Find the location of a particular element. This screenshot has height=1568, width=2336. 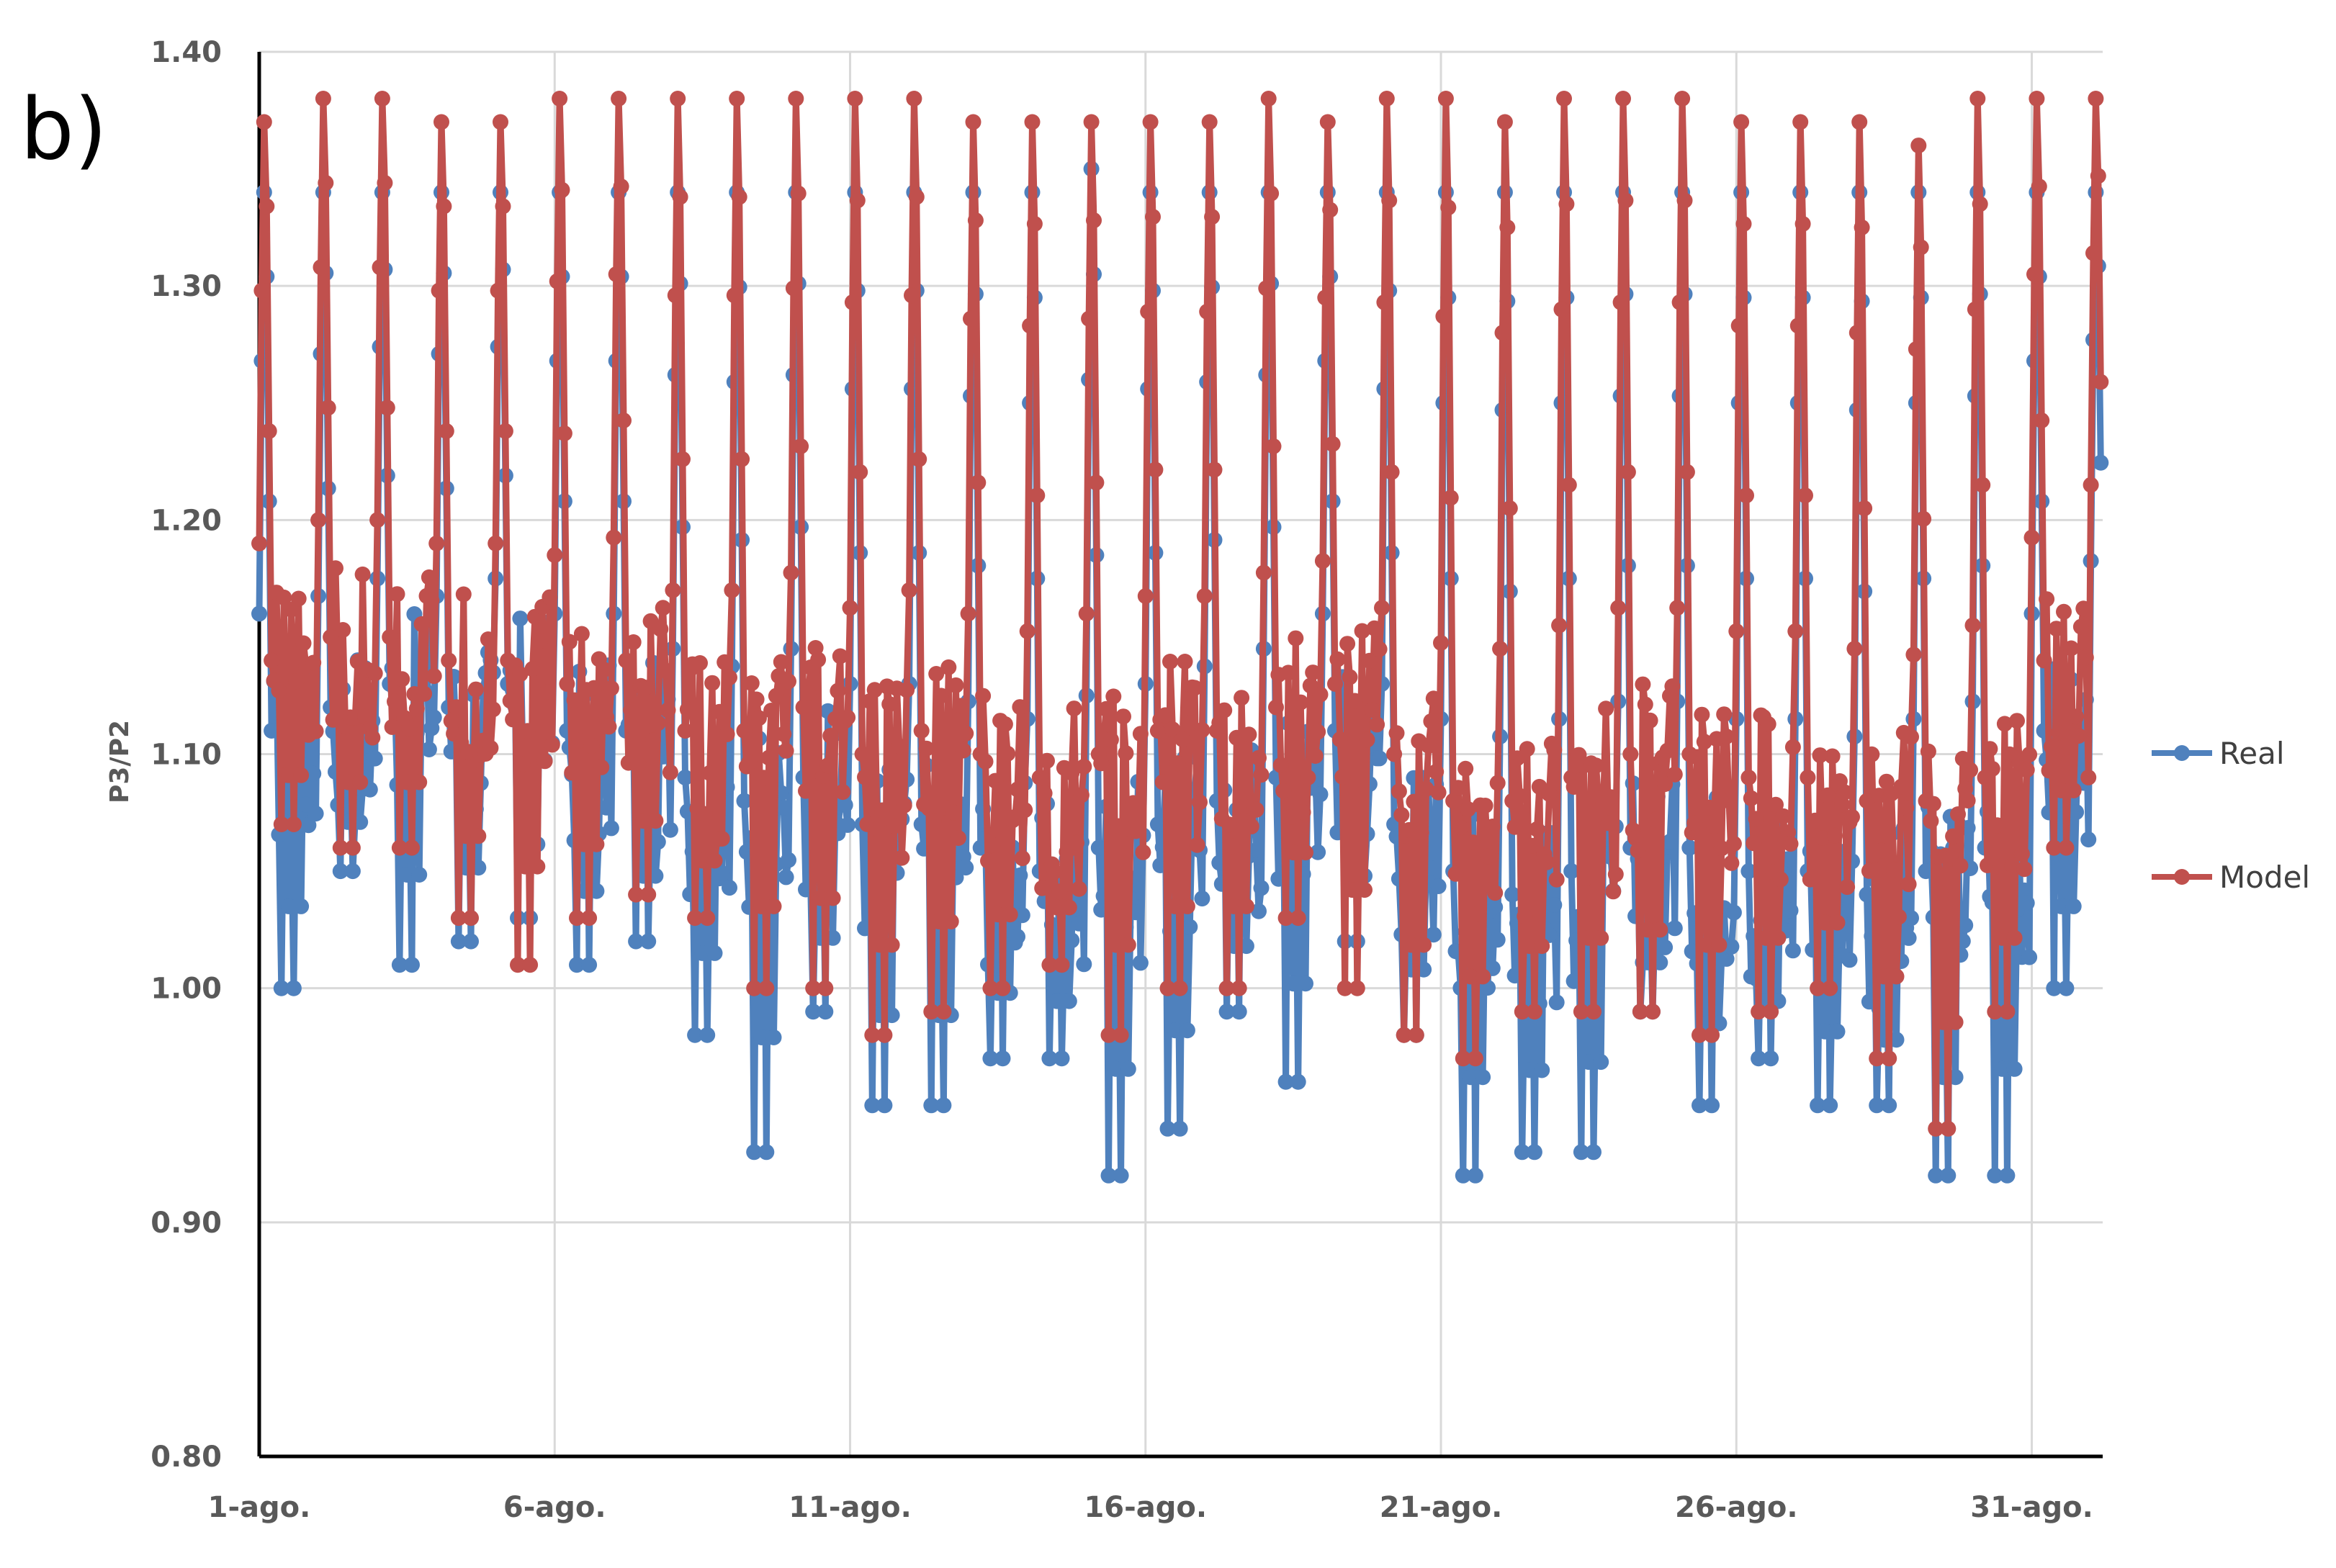

y-tick-label: 1.30 is located at coordinates (186, 286).